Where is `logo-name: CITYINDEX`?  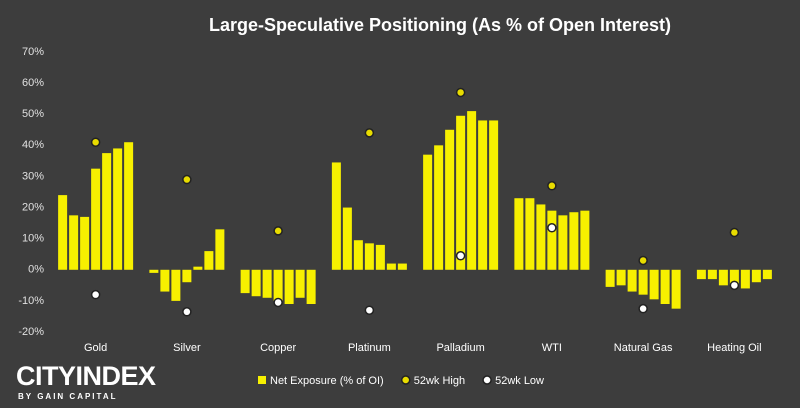
logo-name: CITYINDEX is located at coordinates (86, 376).